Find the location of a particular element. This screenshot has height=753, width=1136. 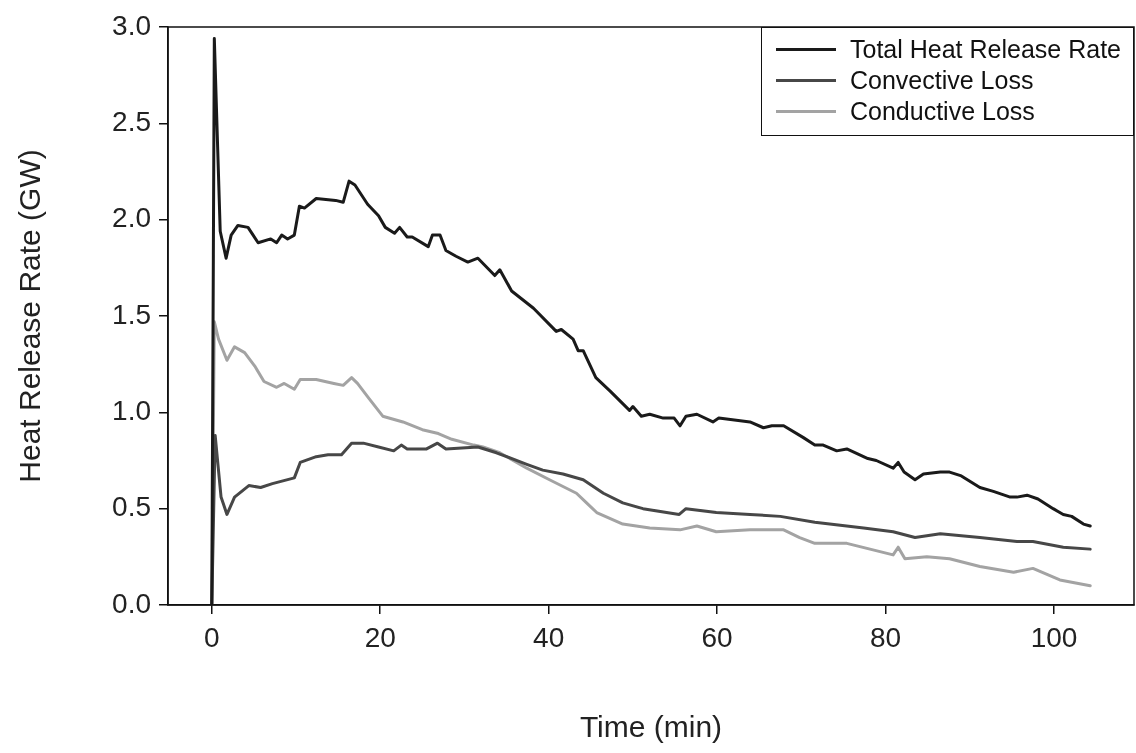

legend-label: Total Heat Release Rate is located at coordinates (985, 49).